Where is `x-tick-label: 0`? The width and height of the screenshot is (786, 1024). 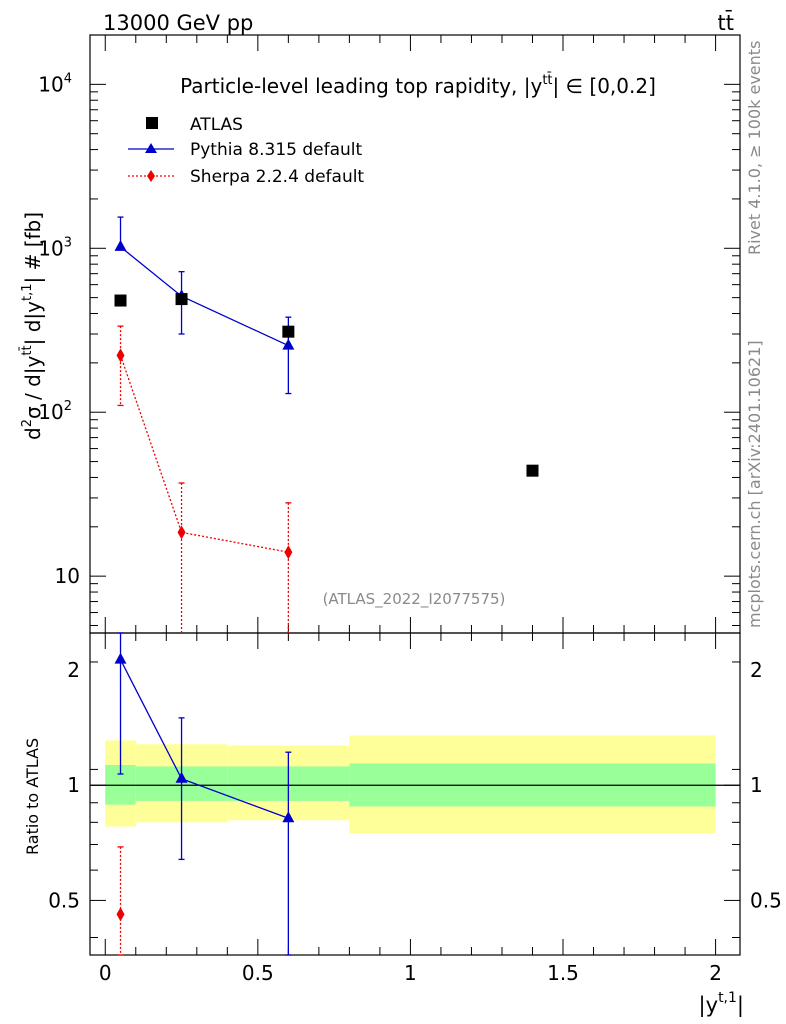 x-tick-label: 0 is located at coordinates (105, 973).